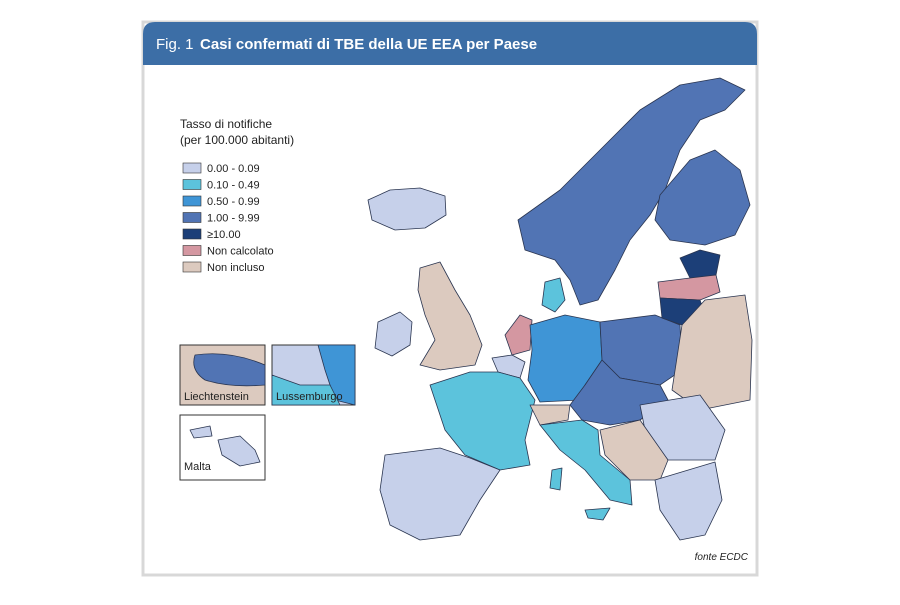 The width and height of the screenshot is (900, 605). Describe the element at coordinates (722, 557) in the screenshot. I see `source: fonte ECDC` at that location.